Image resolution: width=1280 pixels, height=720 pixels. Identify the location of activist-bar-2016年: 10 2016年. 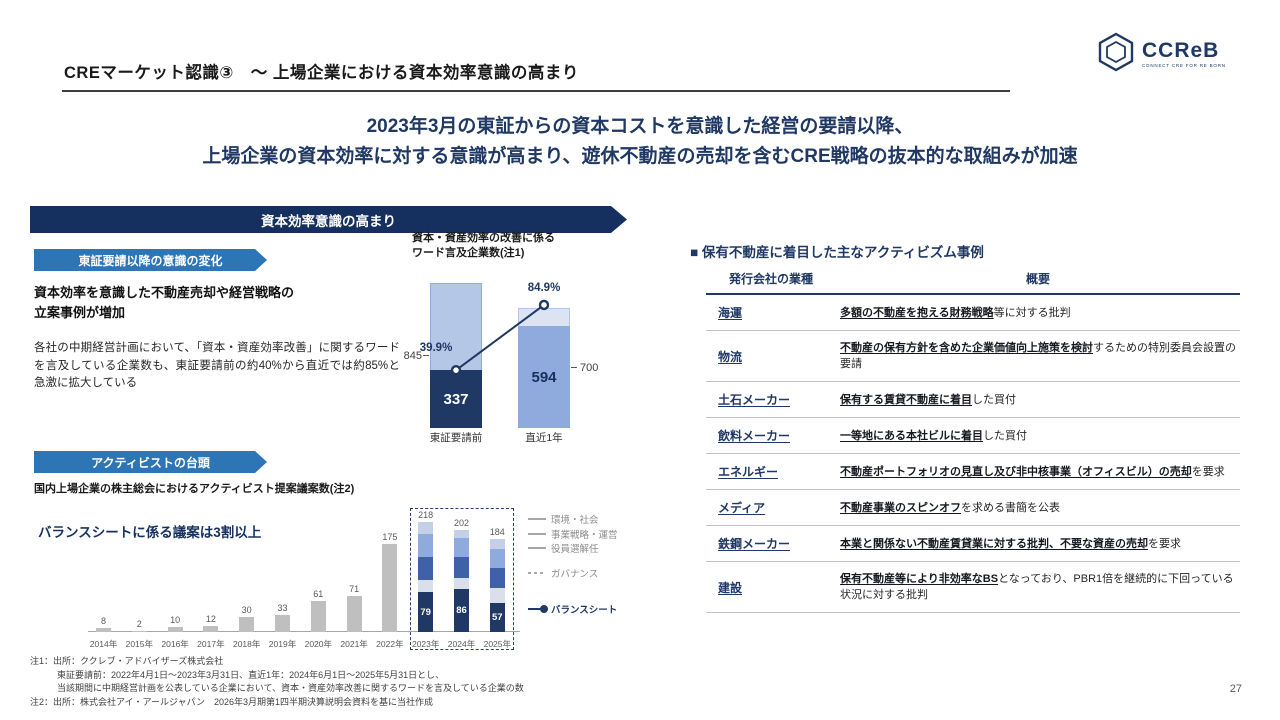
(174, 632).